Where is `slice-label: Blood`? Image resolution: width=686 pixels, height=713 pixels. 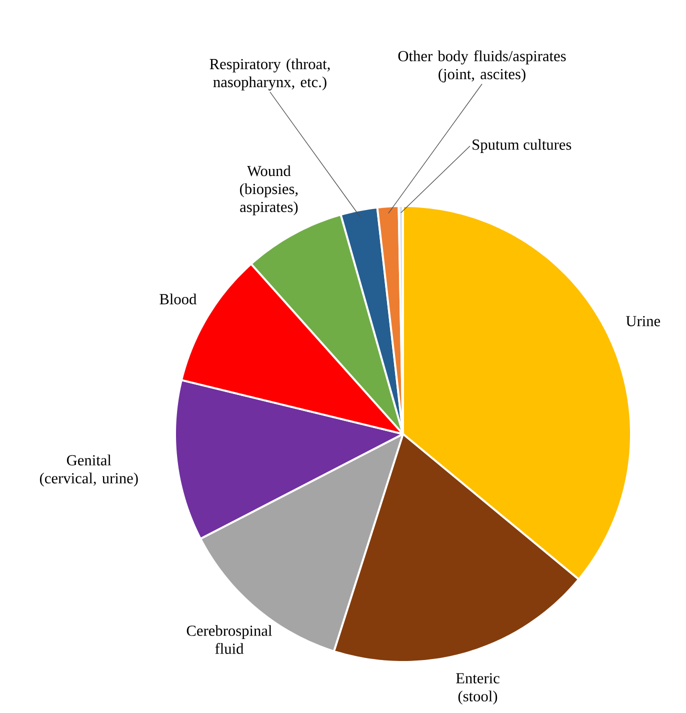 slice-label: Blood is located at coordinates (178, 299).